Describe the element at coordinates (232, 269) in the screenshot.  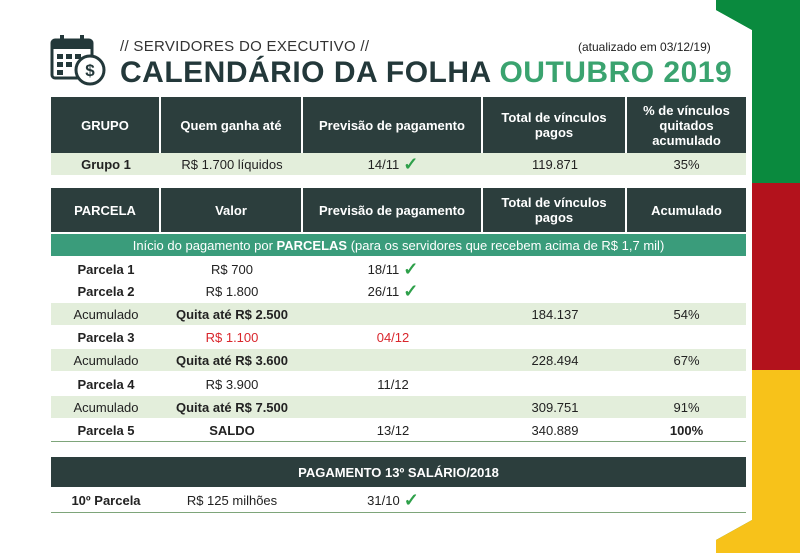
I see `cell-valor: R$ 700` at that location.